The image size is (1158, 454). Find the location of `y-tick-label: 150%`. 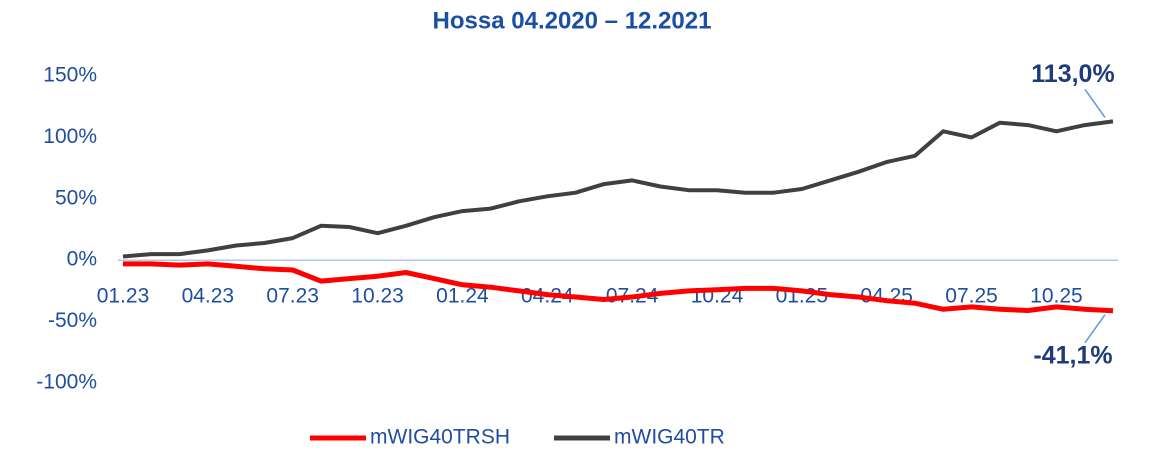

y-tick-label: 150% is located at coordinates (70, 75).